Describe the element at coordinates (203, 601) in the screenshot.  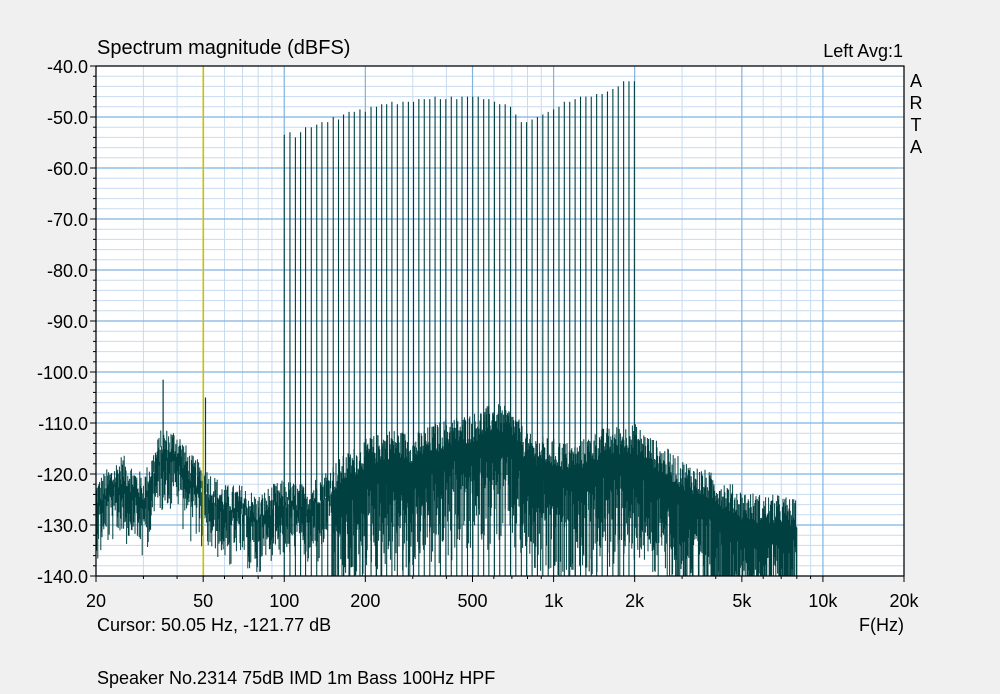
I see `x-tick-label: 50` at that location.